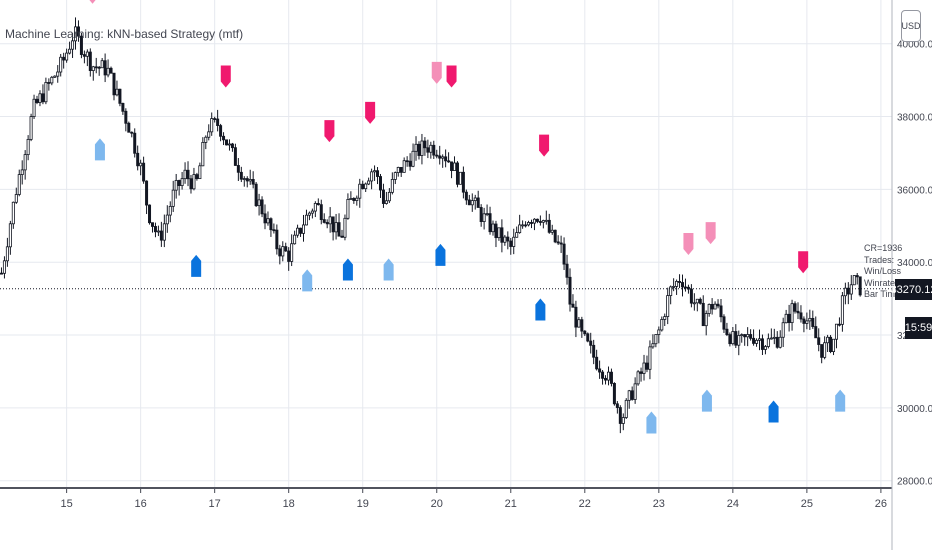  Describe the element at coordinates (881, 282) in the screenshot. I see `stats-line: Winrate:` at that location.